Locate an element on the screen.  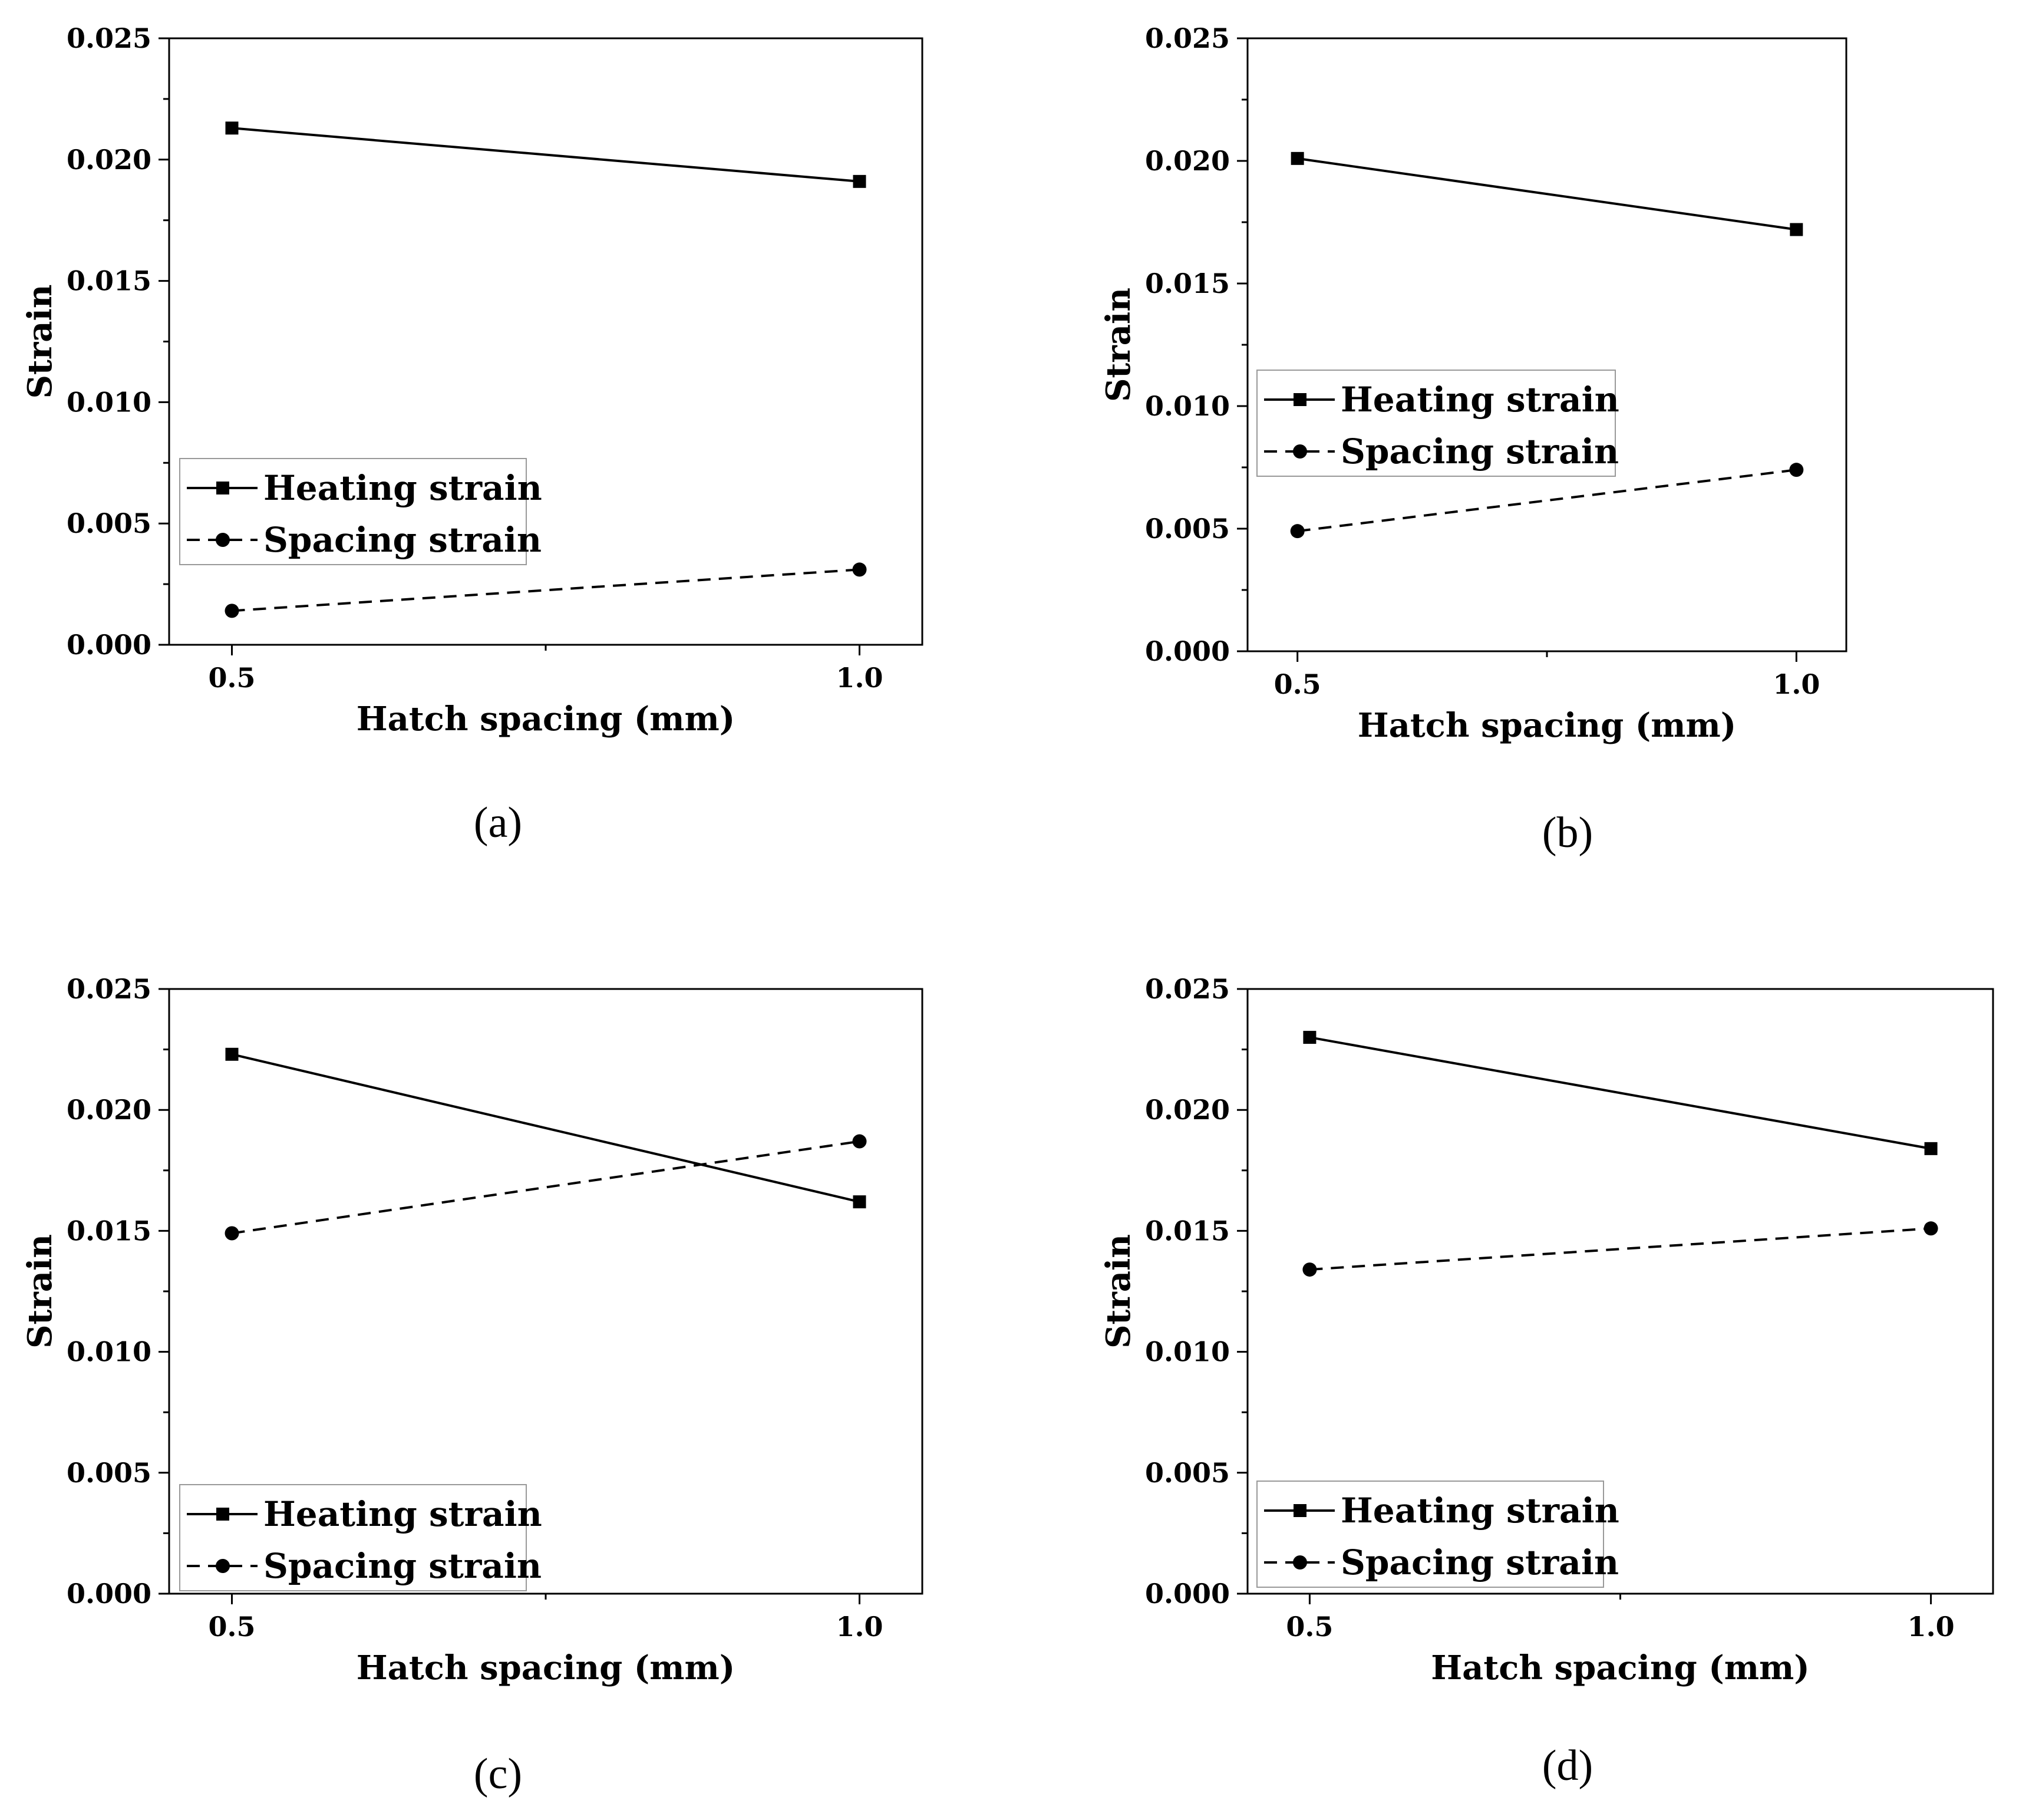
panel-label: (b) is located at coordinates (1567, 833).